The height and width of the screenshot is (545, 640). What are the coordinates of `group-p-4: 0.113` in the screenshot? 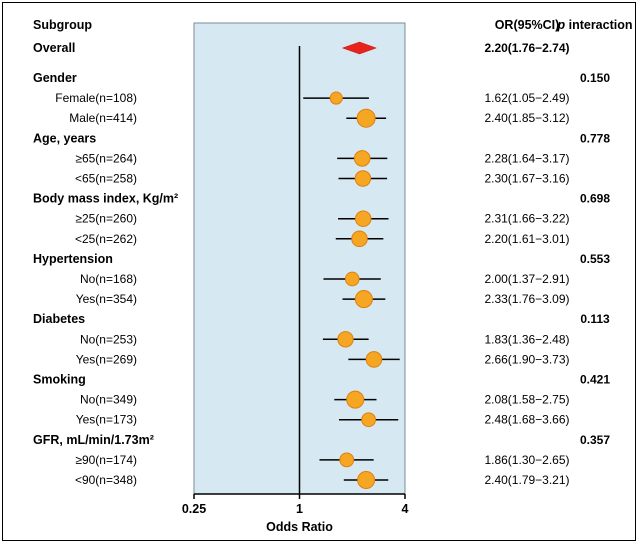 It's located at (595, 319).